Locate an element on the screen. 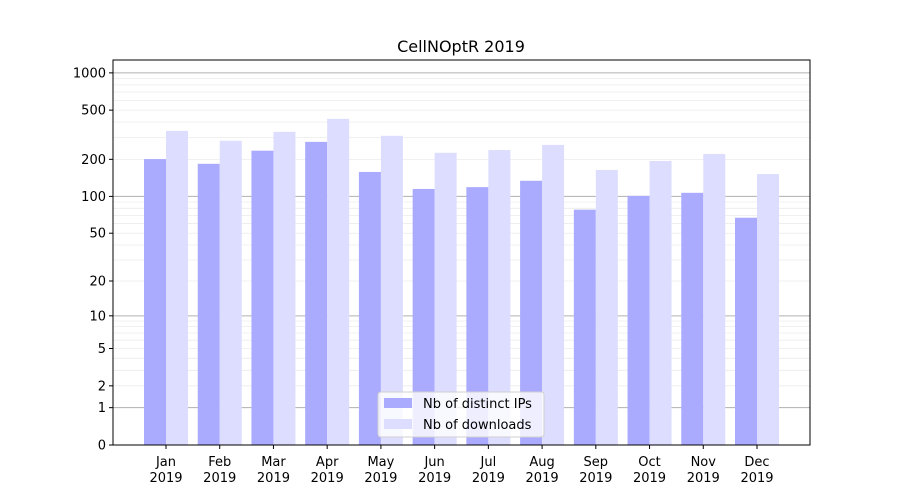 This screenshot has width=900, height=504. y-tick-label: 1000 is located at coordinates (89, 73).